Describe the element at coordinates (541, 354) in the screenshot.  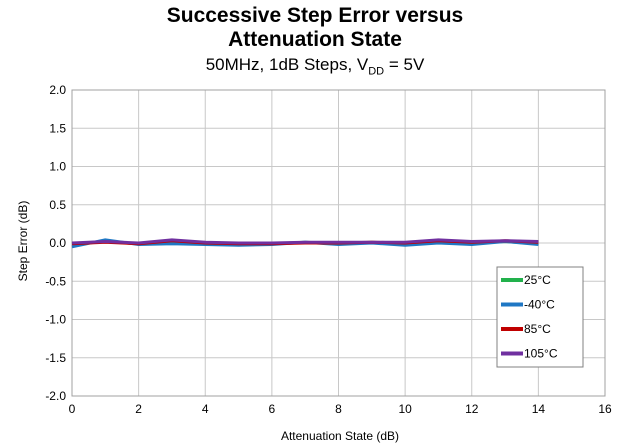
I see `legend-entry-label: 105°C` at that location.